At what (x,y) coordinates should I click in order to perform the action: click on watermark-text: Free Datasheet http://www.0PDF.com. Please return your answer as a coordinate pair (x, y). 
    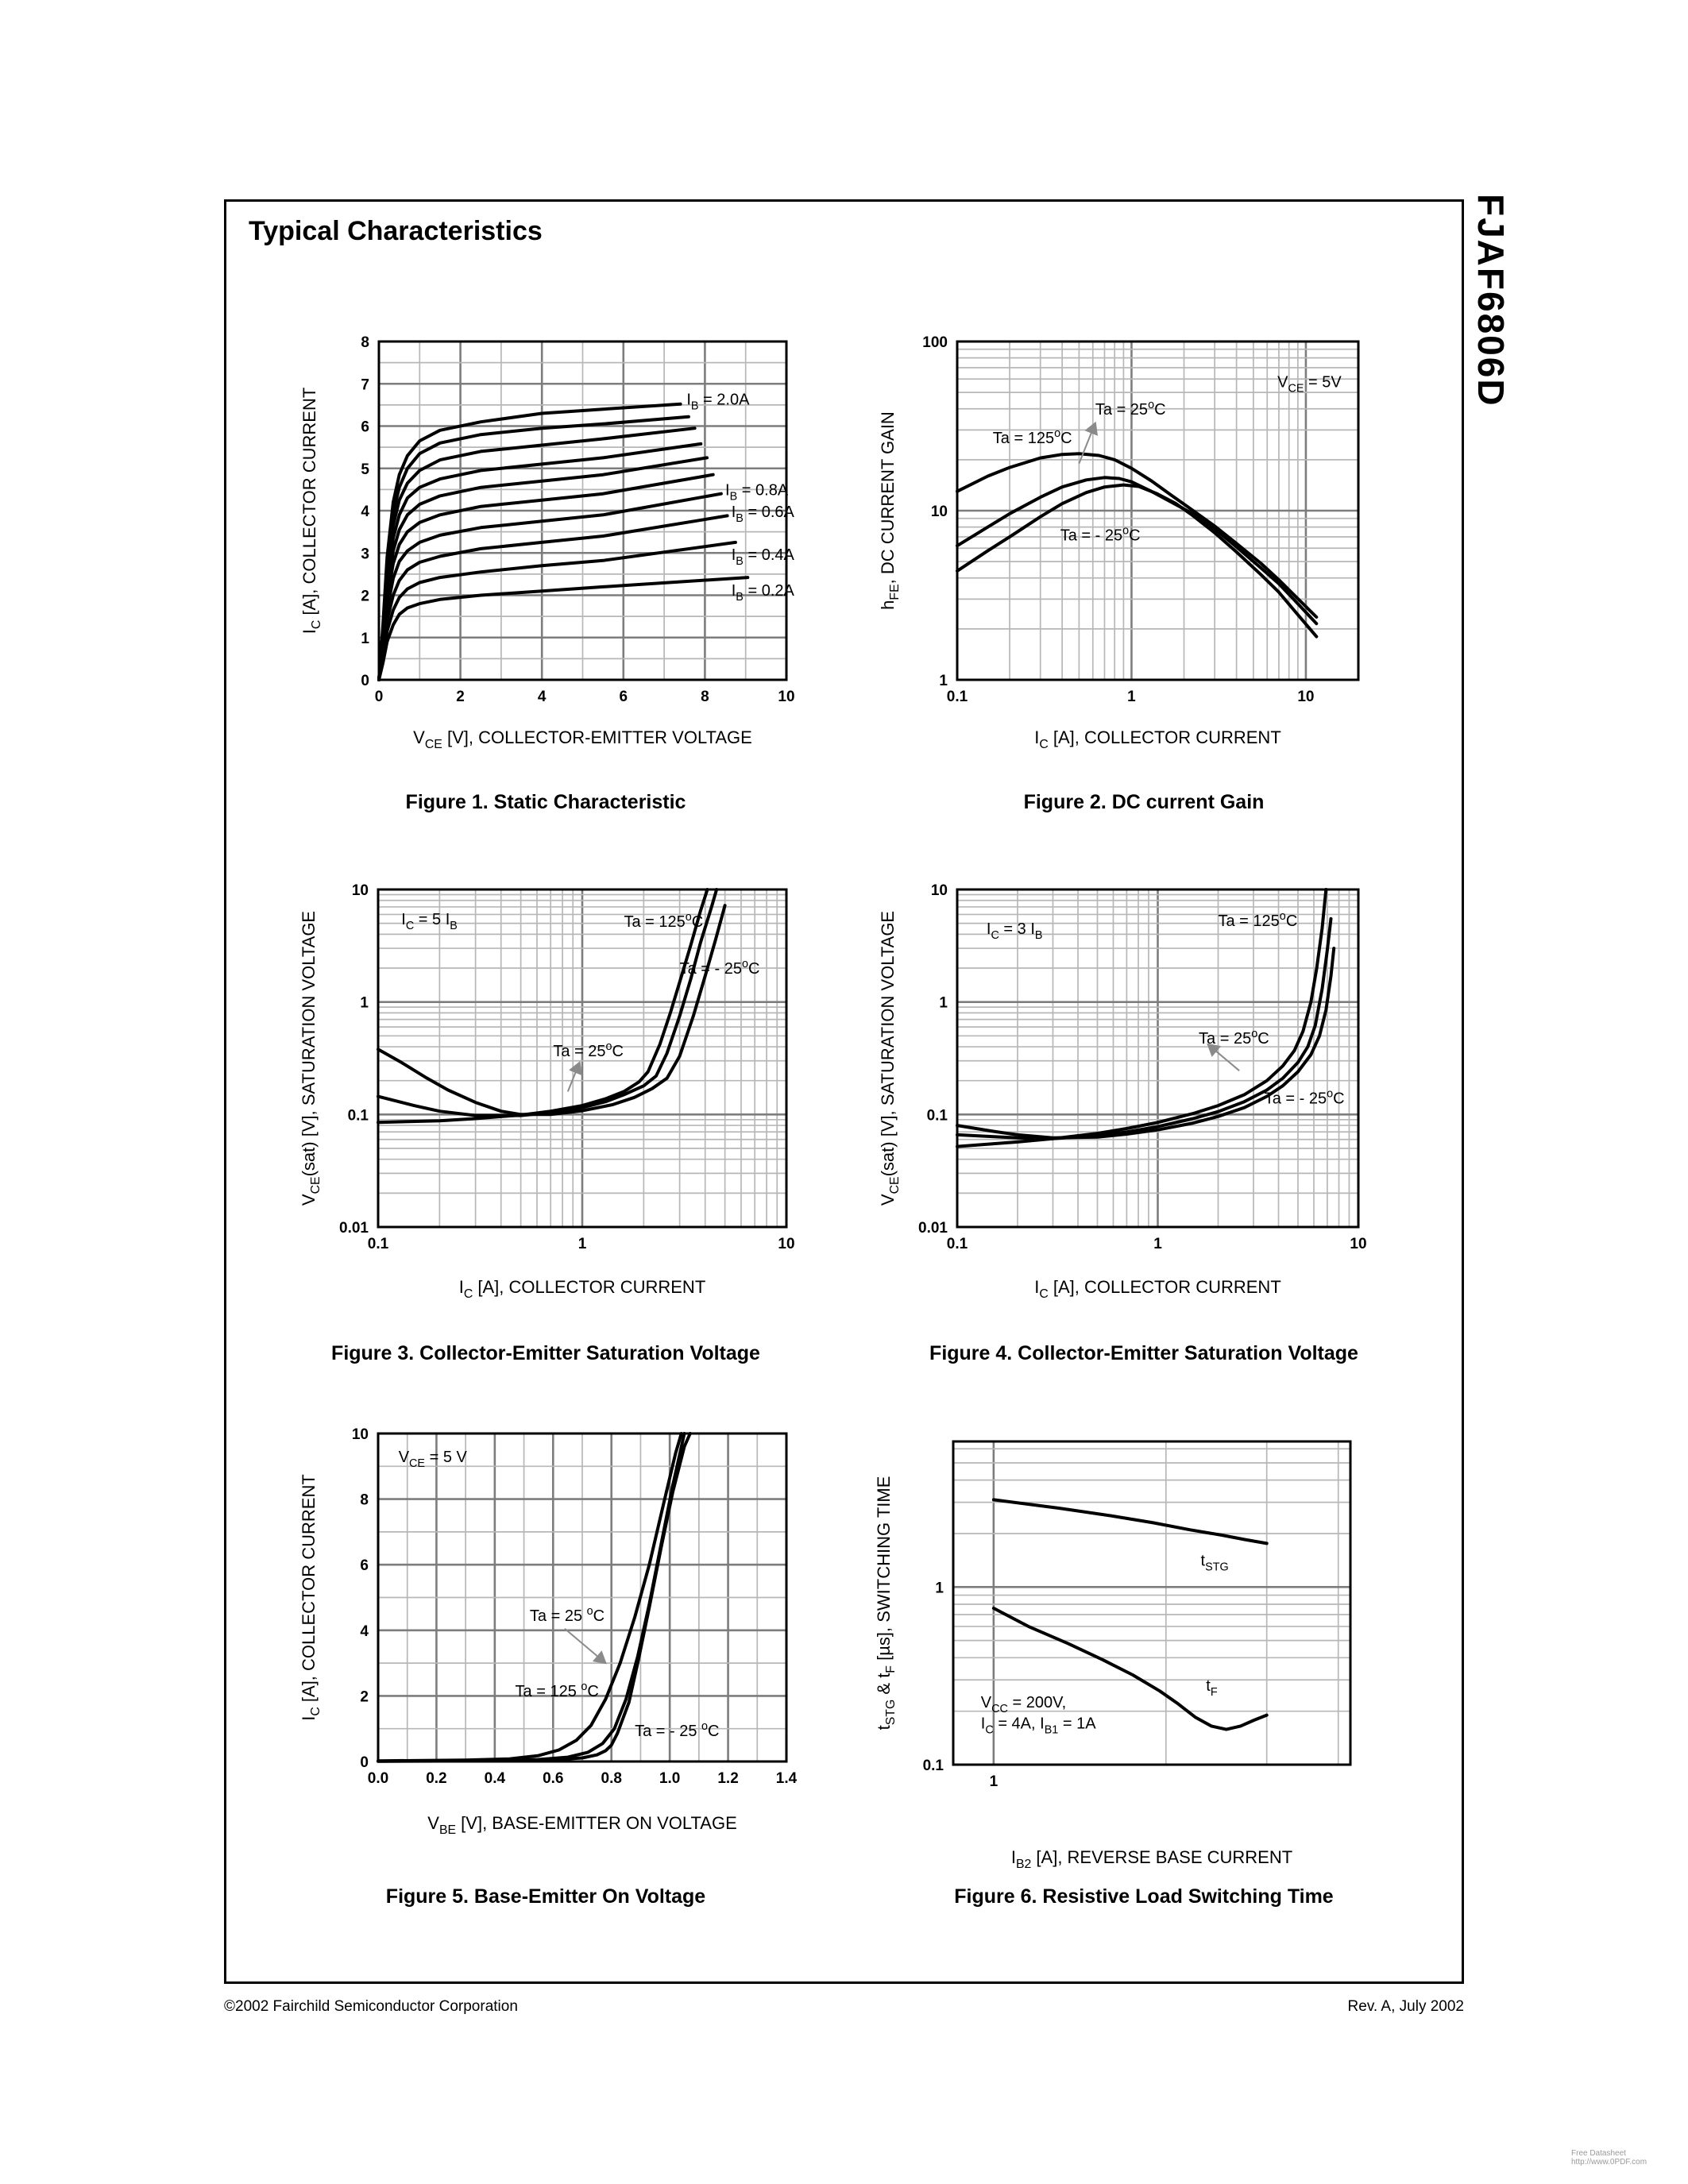
    Looking at the image, I should click on (1609, 2158).